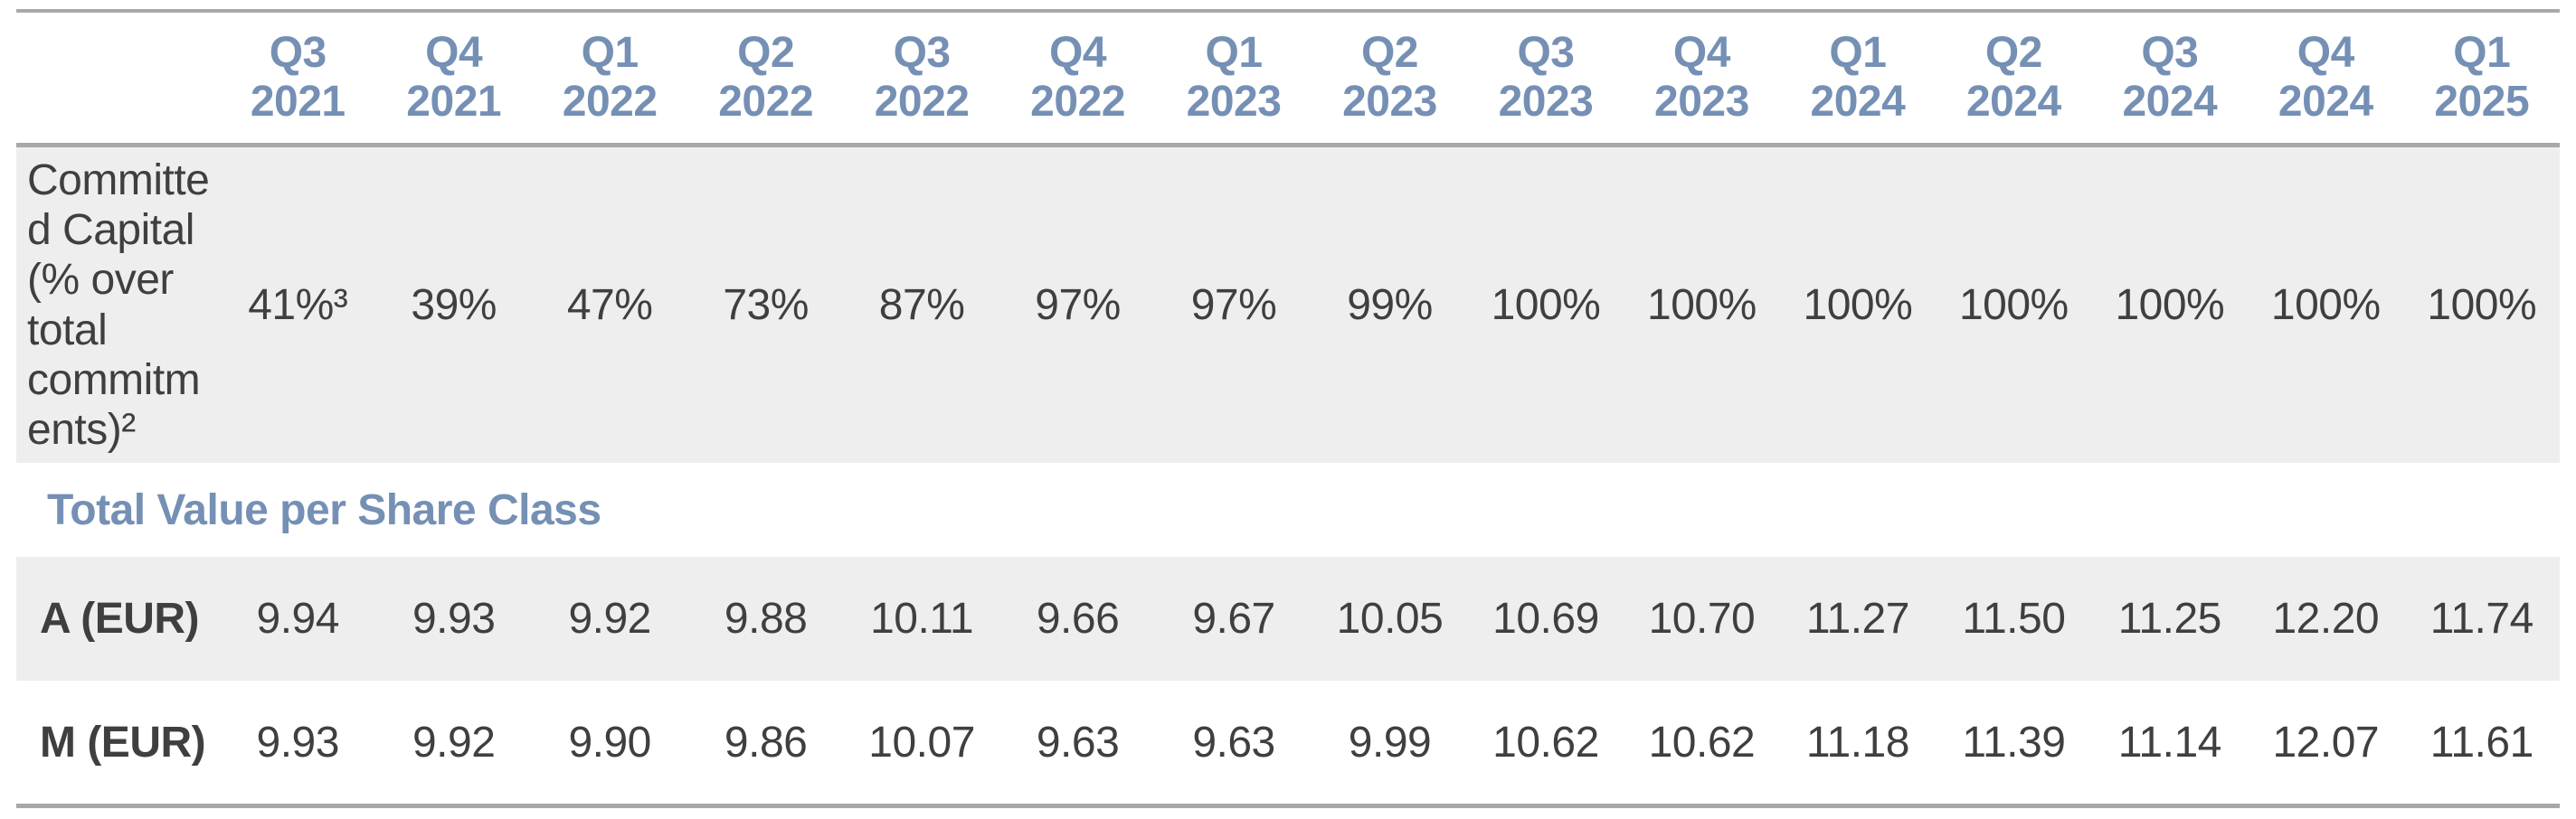 This screenshot has height=819, width=2576. I want to click on share-class-m-value-cell: 9.90, so click(609, 742).